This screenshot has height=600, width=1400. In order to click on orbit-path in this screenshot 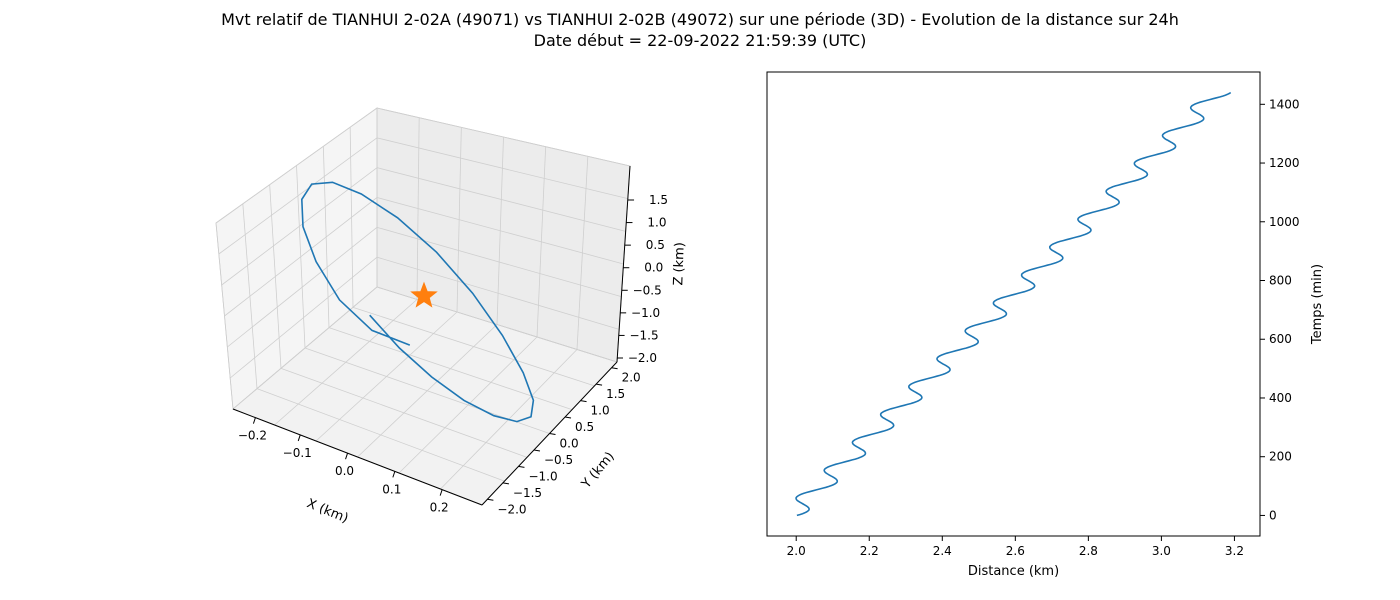, I will do `click(417, 302)`.